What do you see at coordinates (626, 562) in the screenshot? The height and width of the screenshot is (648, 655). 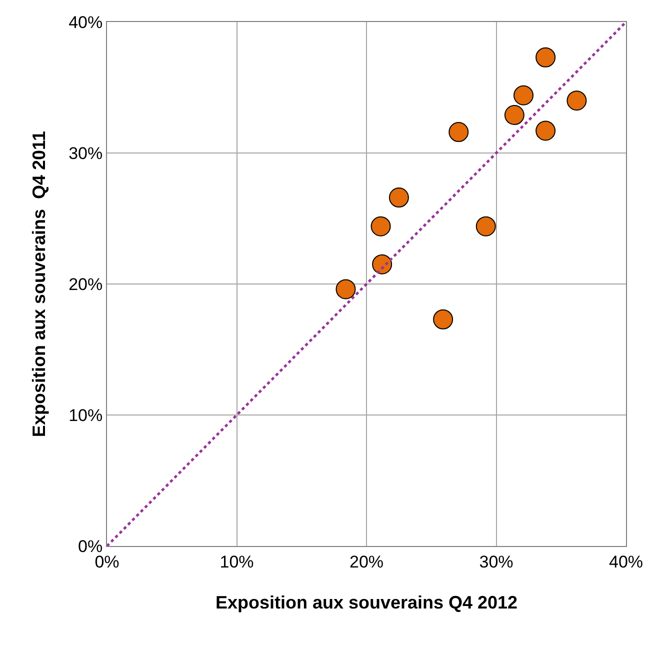 I see `x-tick-label: 40%` at bounding box center [626, 562].